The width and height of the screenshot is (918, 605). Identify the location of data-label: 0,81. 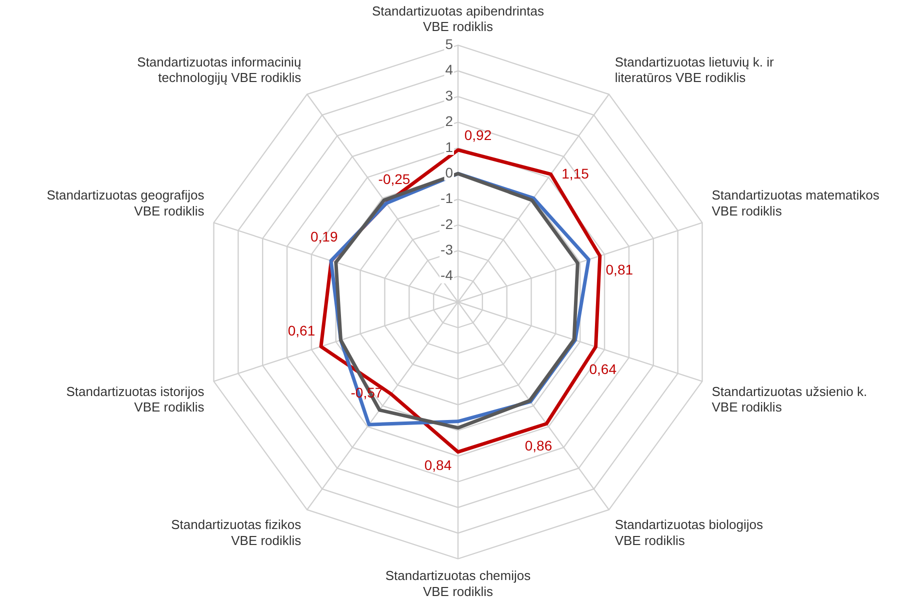
(620, 269).